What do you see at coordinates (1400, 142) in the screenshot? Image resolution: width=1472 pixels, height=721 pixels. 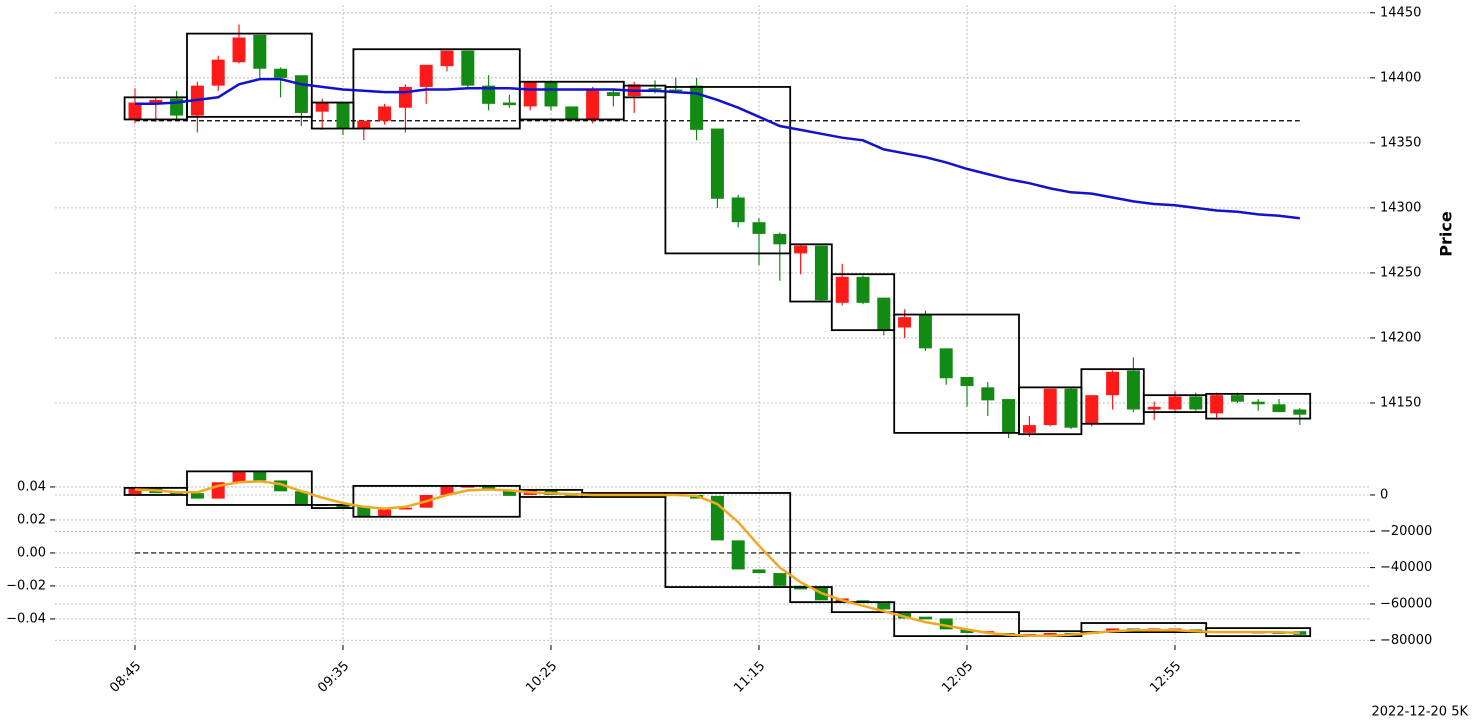 I see `y-tick-label: 14350` at bounding box center [1400, 142].